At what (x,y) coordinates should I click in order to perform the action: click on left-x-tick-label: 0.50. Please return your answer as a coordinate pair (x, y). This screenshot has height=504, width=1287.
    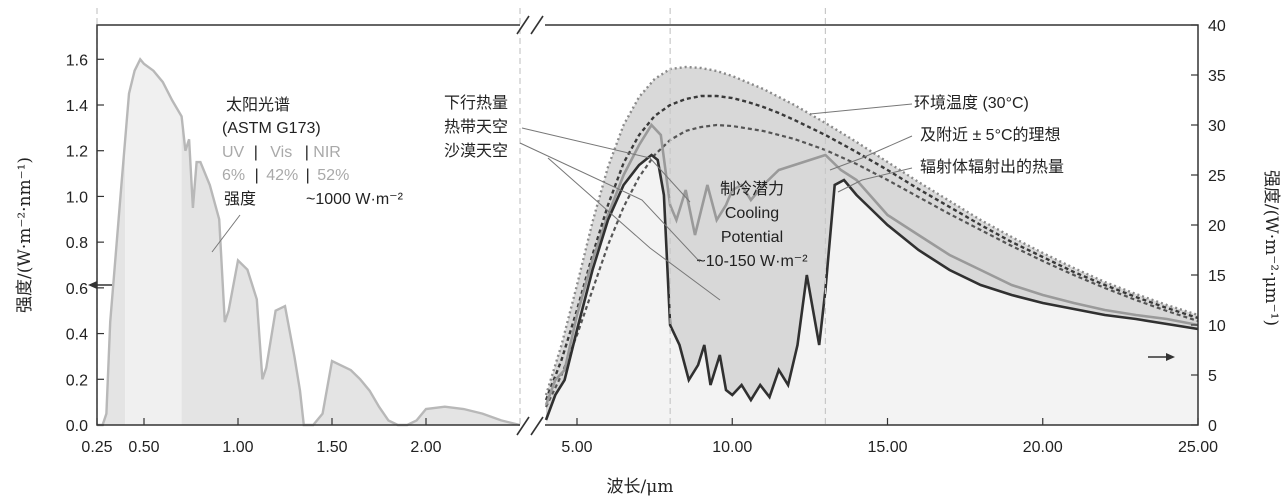
    Looking at the image, I should click on (143, 447).